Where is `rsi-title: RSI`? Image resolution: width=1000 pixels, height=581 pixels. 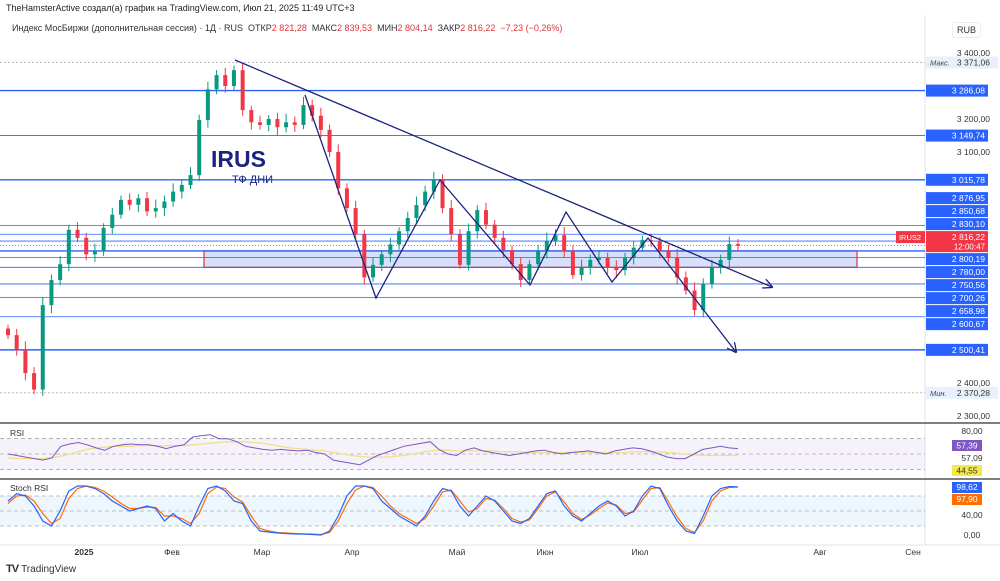
rsi-title: RSI is located at coordinates (17, 433).